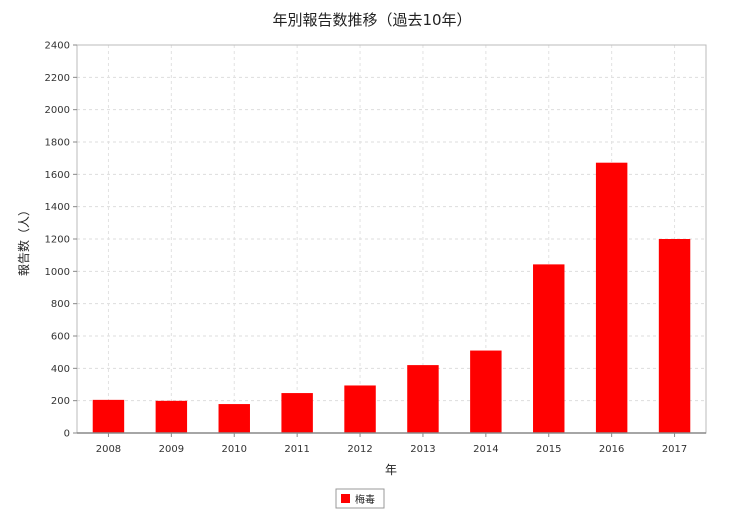  I want to click on y-tick-label: 0, so click(67, 434).